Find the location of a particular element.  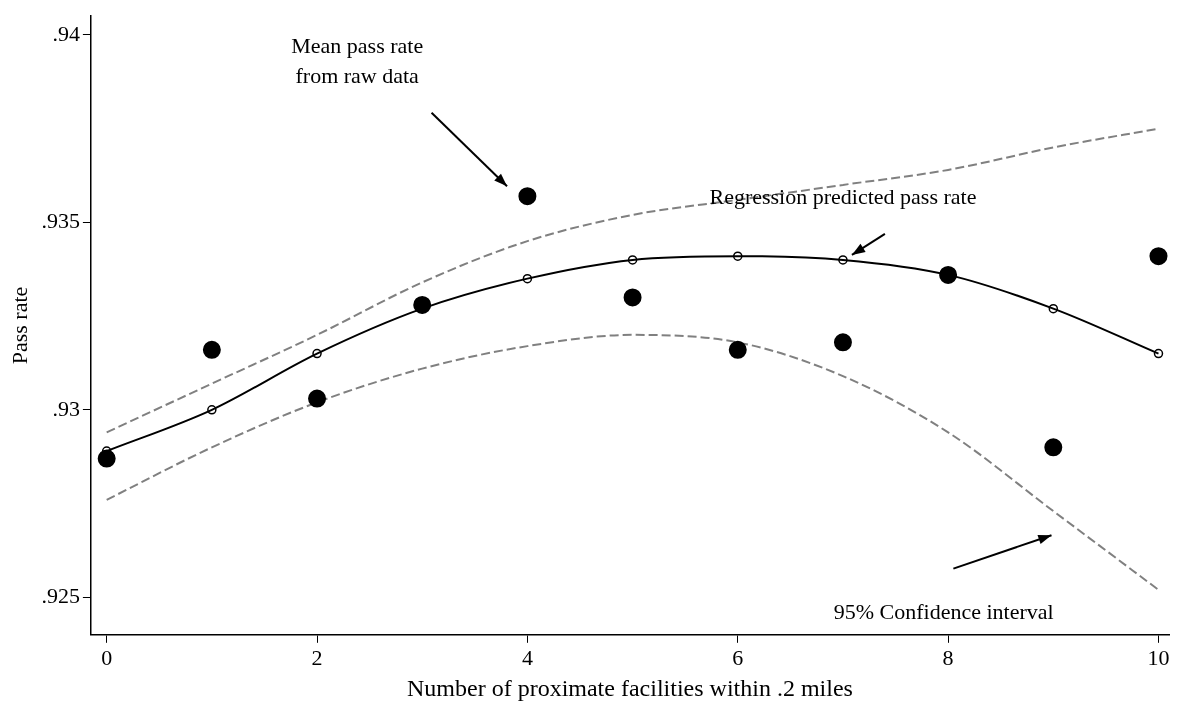

x-tick-label: 2 is located at coordinates (317, 657).